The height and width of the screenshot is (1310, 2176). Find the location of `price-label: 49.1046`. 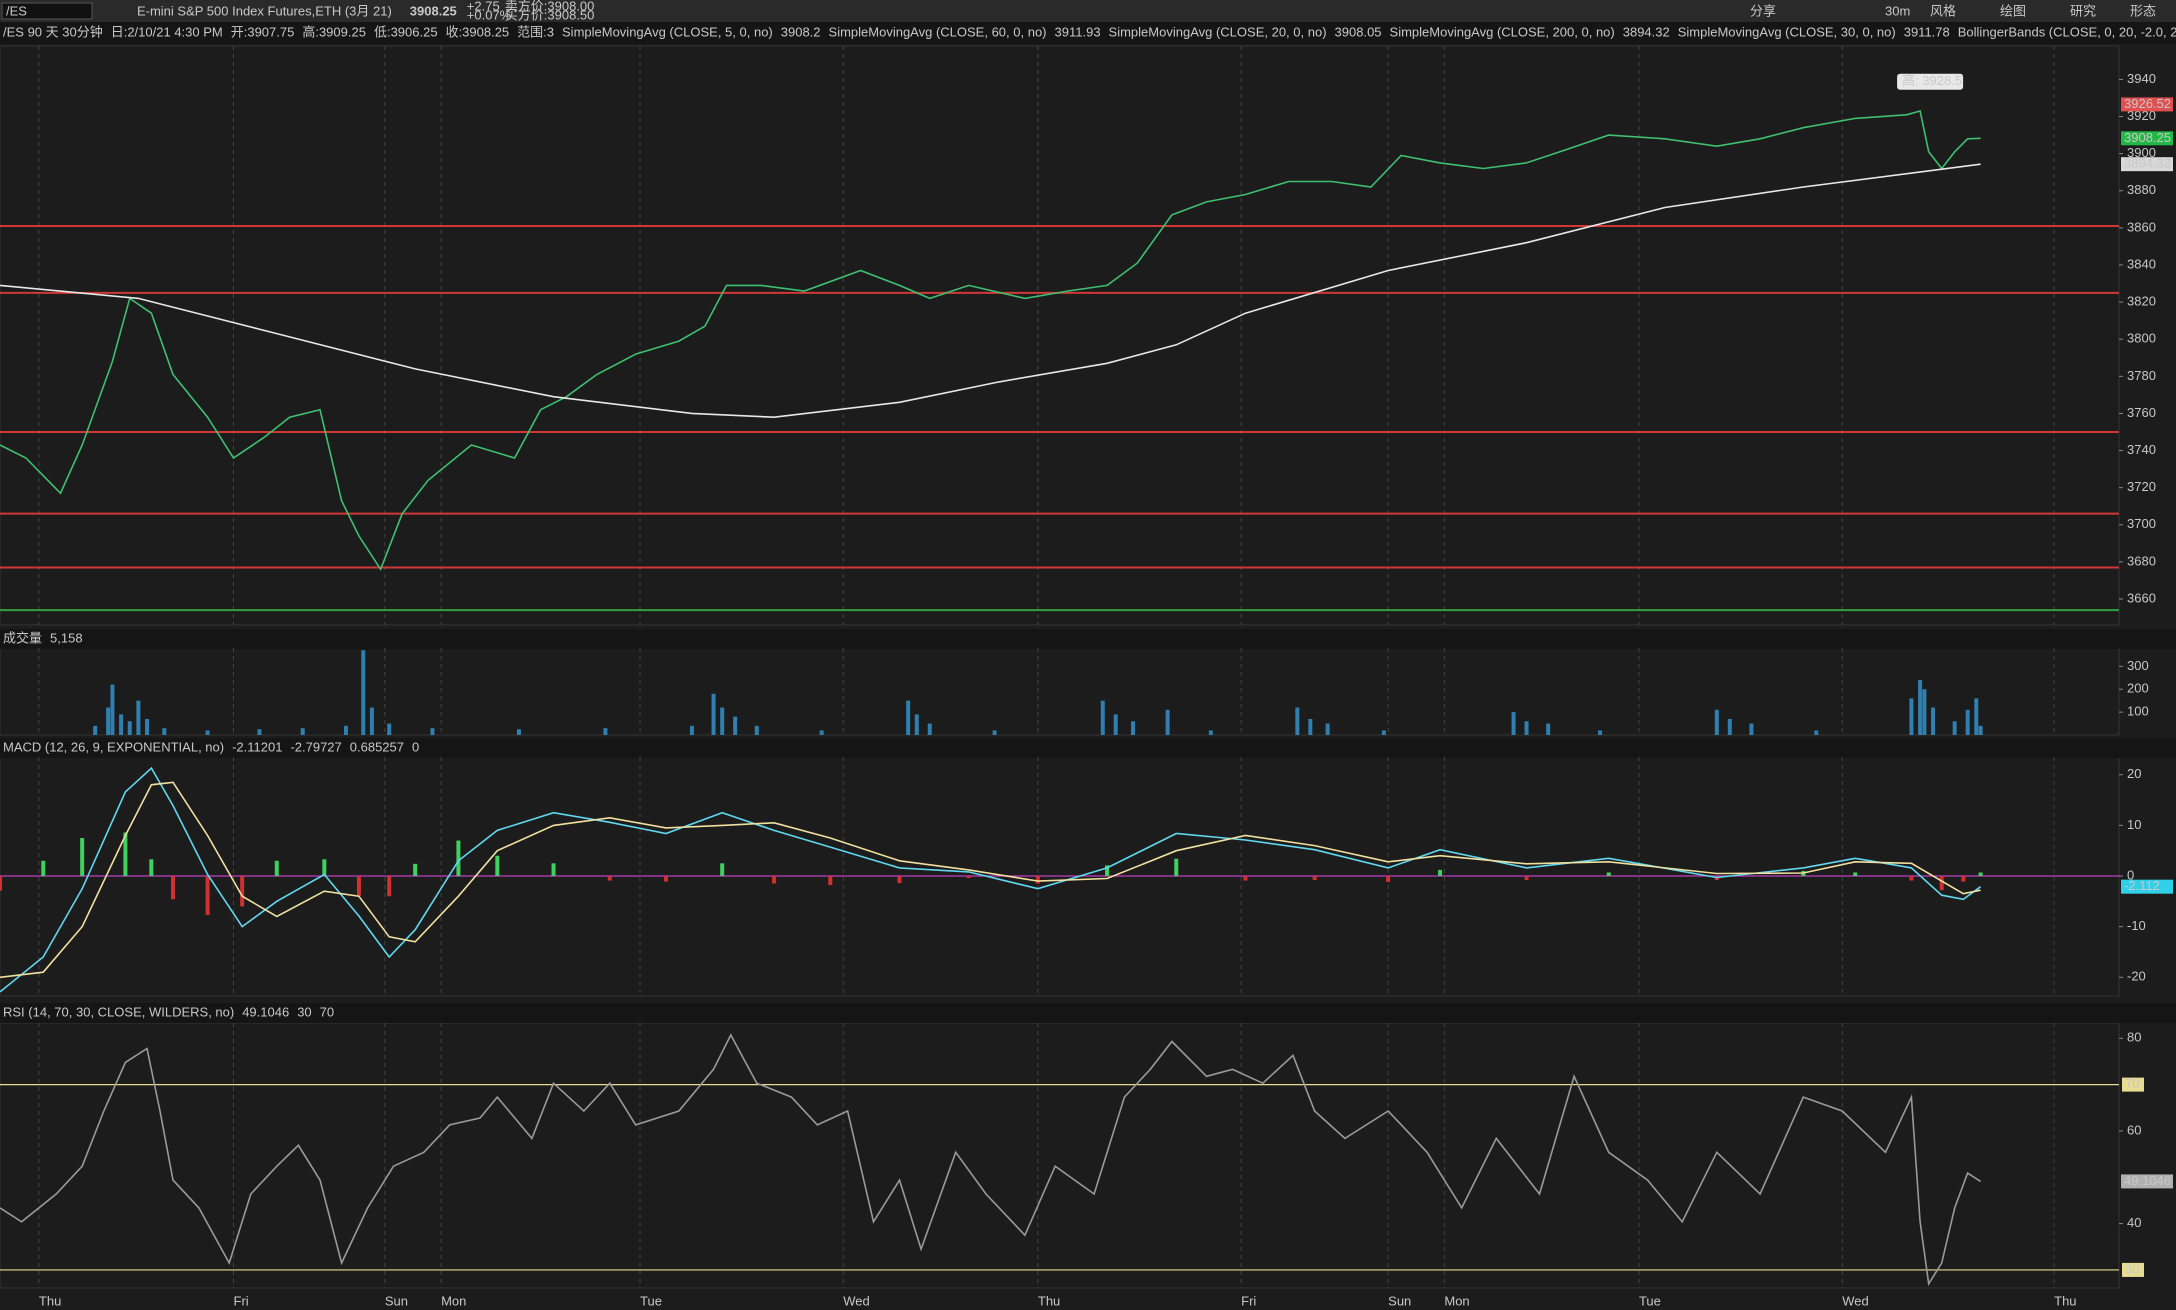

price-label: 49.1046 is located at coordinates (2147, 1180).